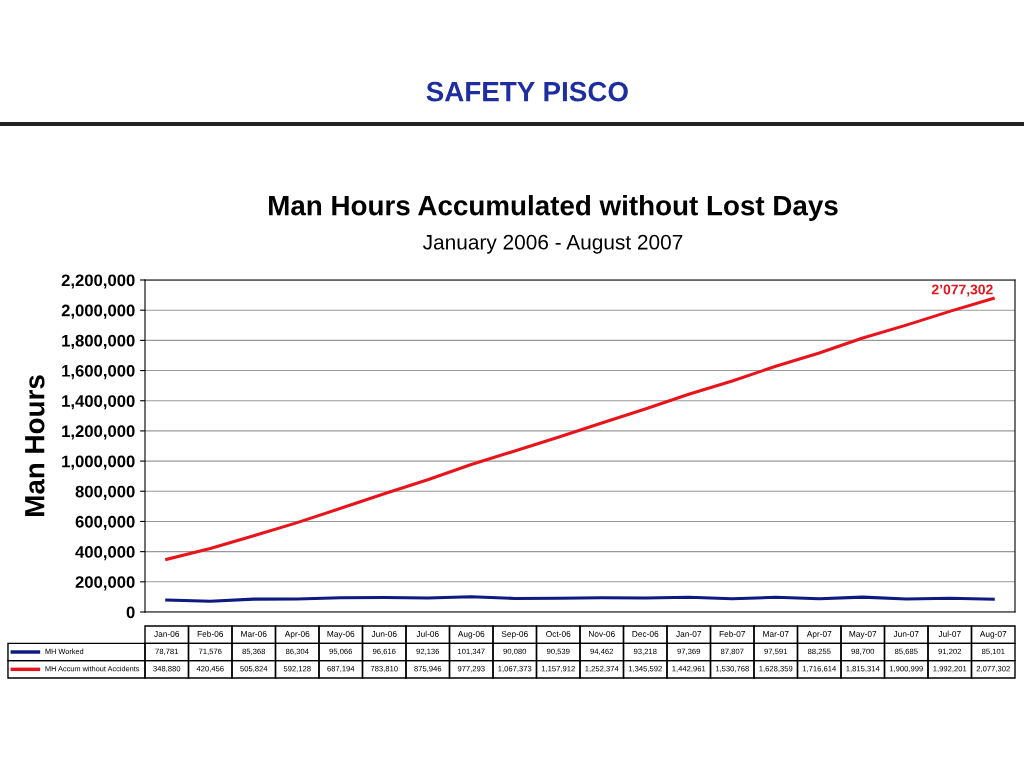  Describe the element at coordinates (105, 492) in the screenshot. I see `y-tick-label: 800,000` at that location.